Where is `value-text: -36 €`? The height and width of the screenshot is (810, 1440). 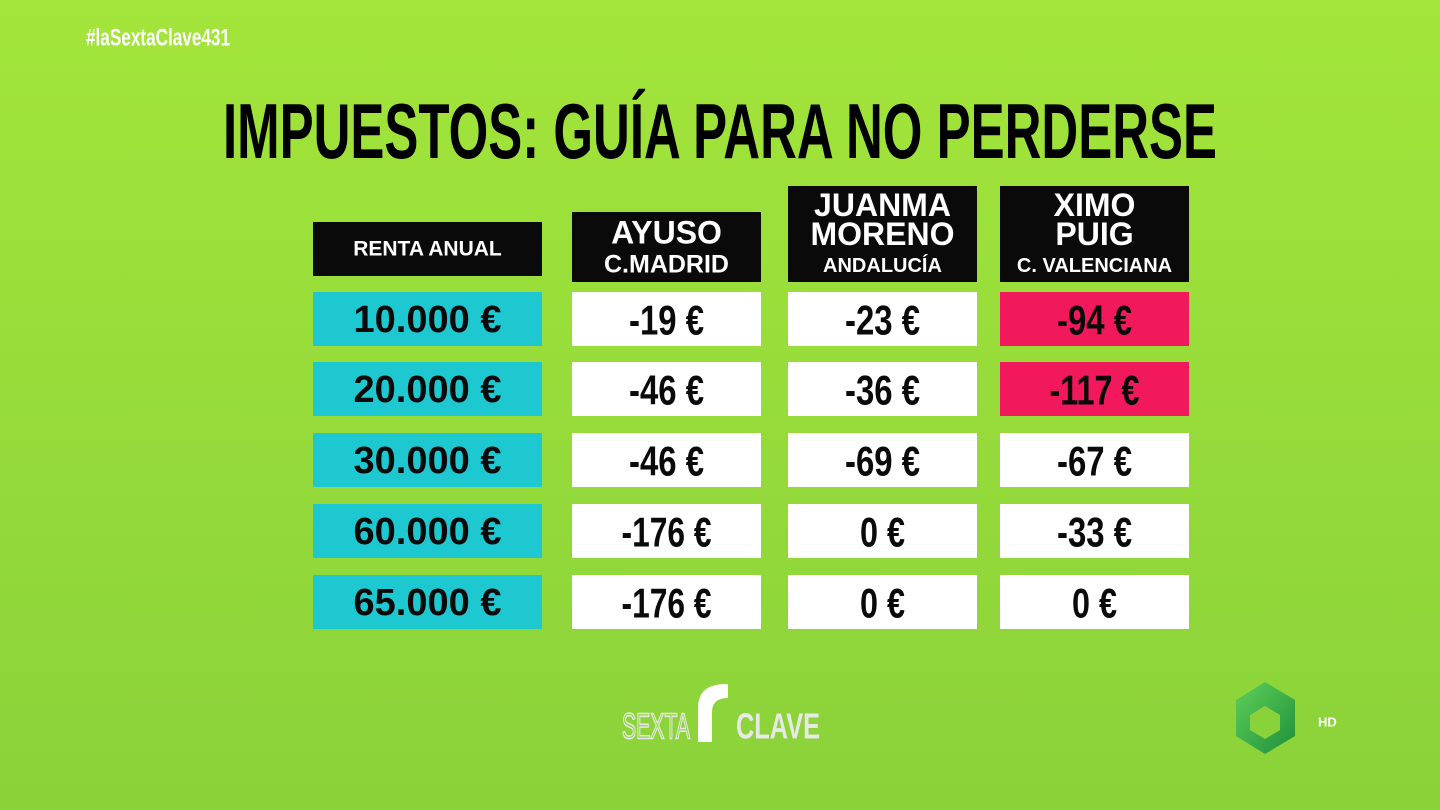
value-text: -36 € is located at coordinates (882, 390).